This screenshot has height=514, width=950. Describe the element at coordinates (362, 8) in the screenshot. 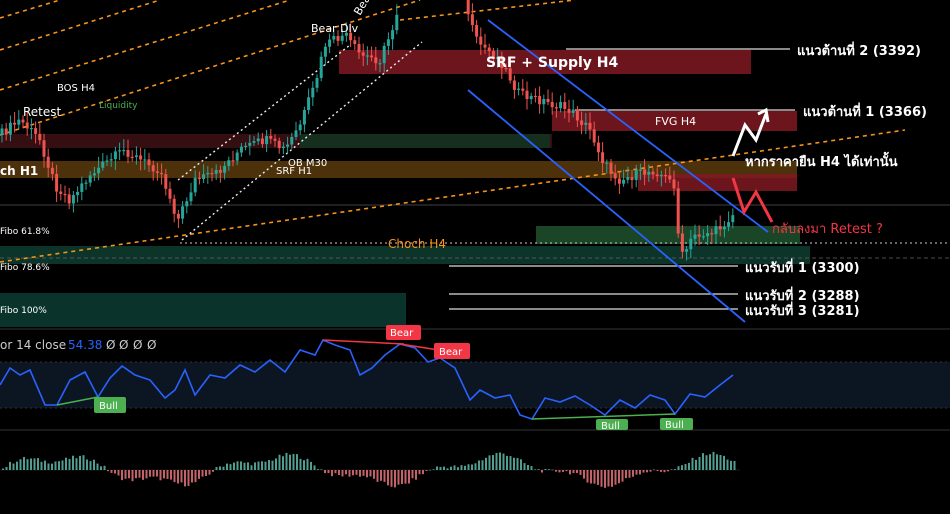

I see `bear-cut-label: Bea` at that location.